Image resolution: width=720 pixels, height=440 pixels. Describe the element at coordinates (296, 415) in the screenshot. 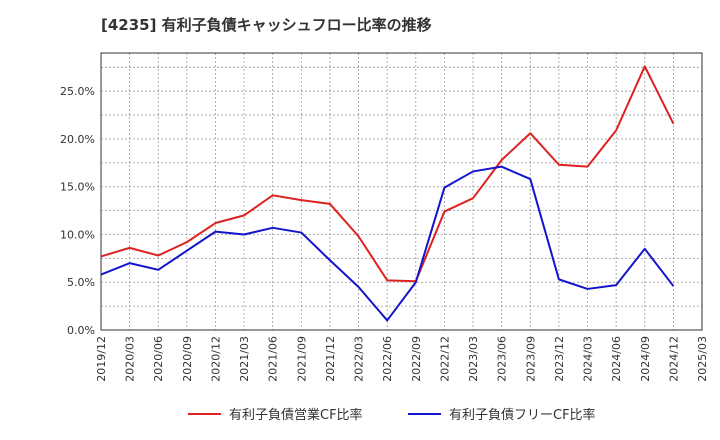

I see `legend-label-1: 有利子負債営業CF比率` at that location.